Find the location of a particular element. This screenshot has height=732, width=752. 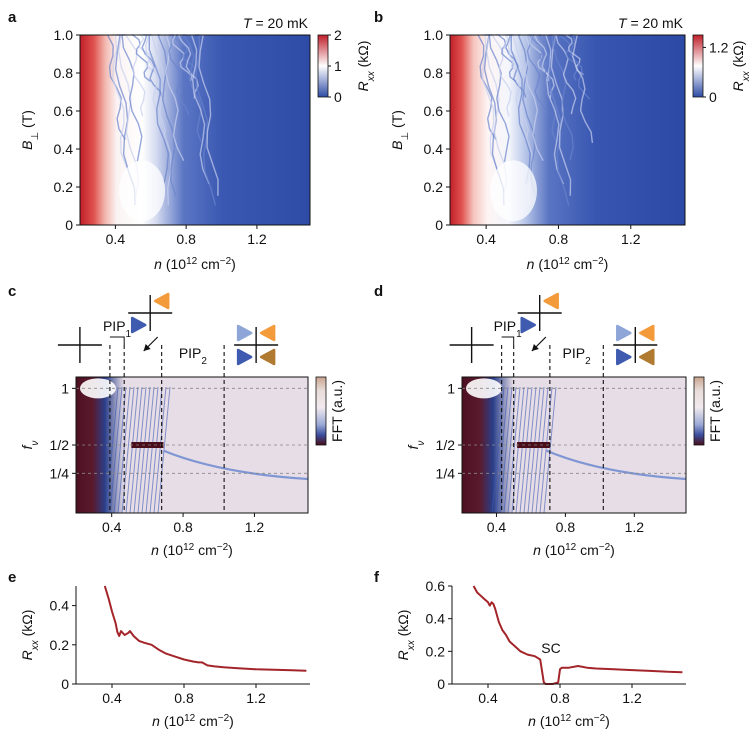

annotation-pip2-c: PIP2 is located at coordinates (193, 356).